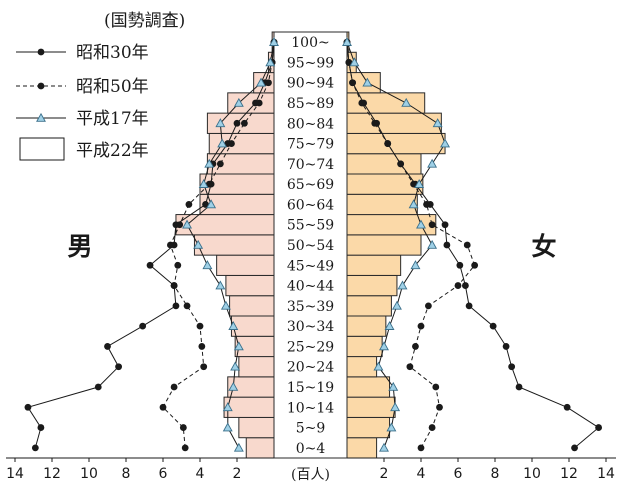 Image resolution: width=622 pixels, height=484 pixels. What do you see at coordinates (421, 474) in the screenshot?
I see `female-tick-label-4: 4` at bounding box center [421, 474].